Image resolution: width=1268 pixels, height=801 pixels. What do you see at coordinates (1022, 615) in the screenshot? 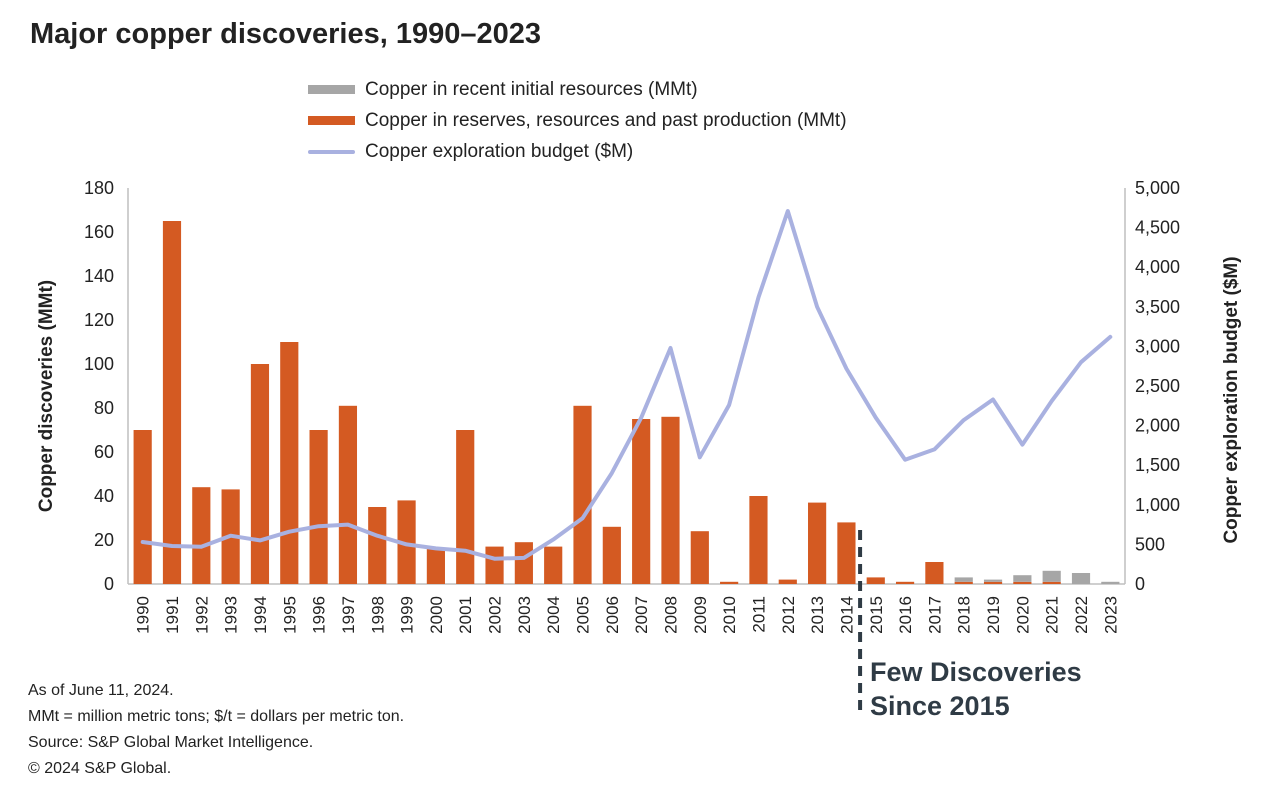
I see `x-tick-label: 2020` at bounding box center [1022, 615].